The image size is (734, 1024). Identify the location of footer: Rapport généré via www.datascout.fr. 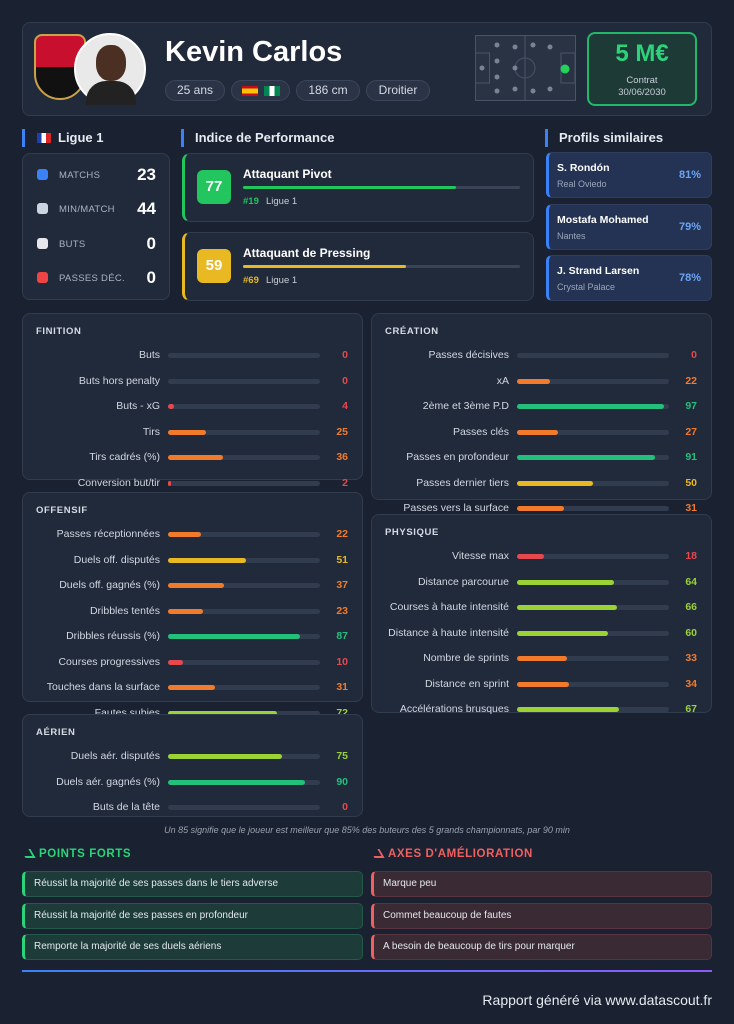
(597, 1000).